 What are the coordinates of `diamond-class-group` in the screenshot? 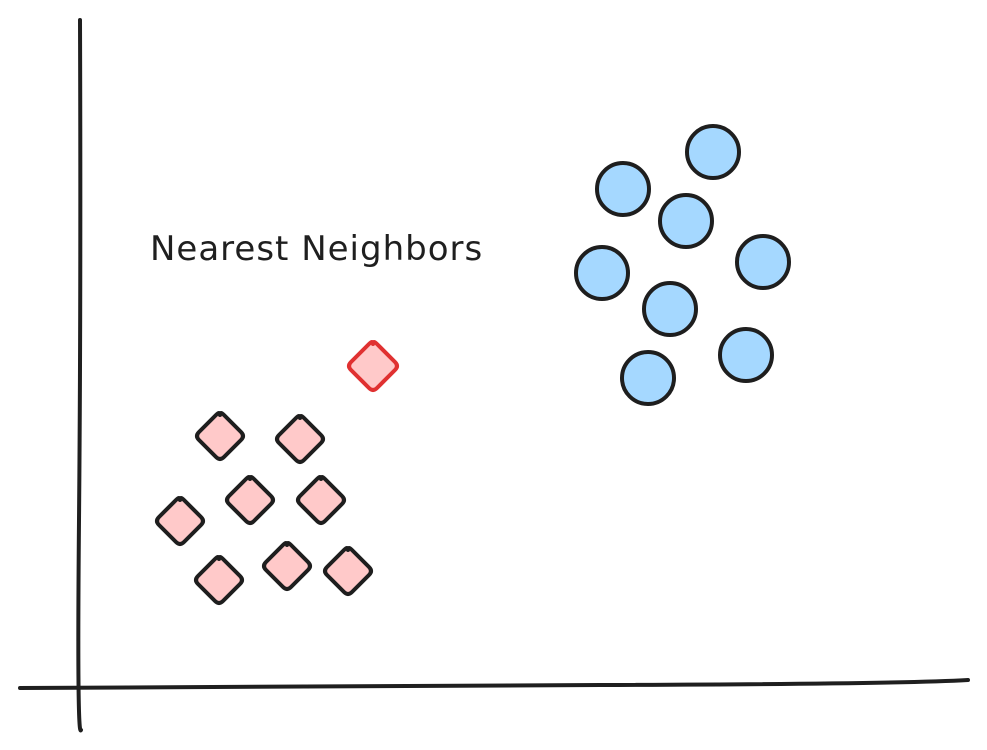 It's located at (264, 508).